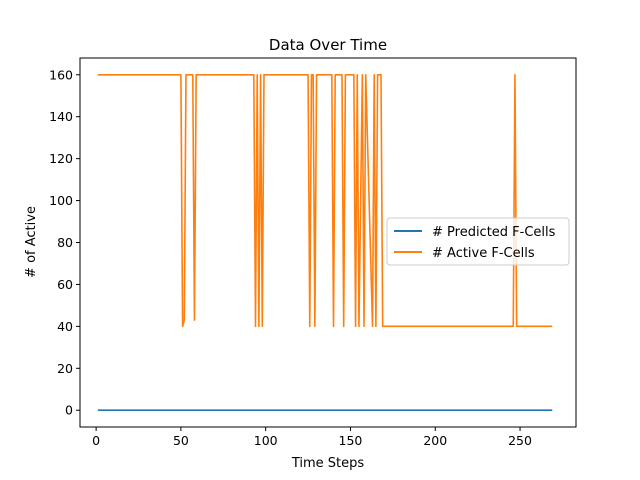 The image size is (640, 480). I want to click on legend-box, so click(478, 241).